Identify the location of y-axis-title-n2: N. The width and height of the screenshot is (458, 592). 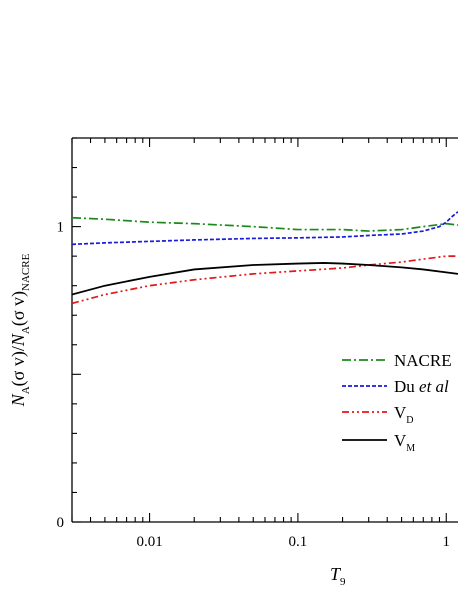
(18, 340).